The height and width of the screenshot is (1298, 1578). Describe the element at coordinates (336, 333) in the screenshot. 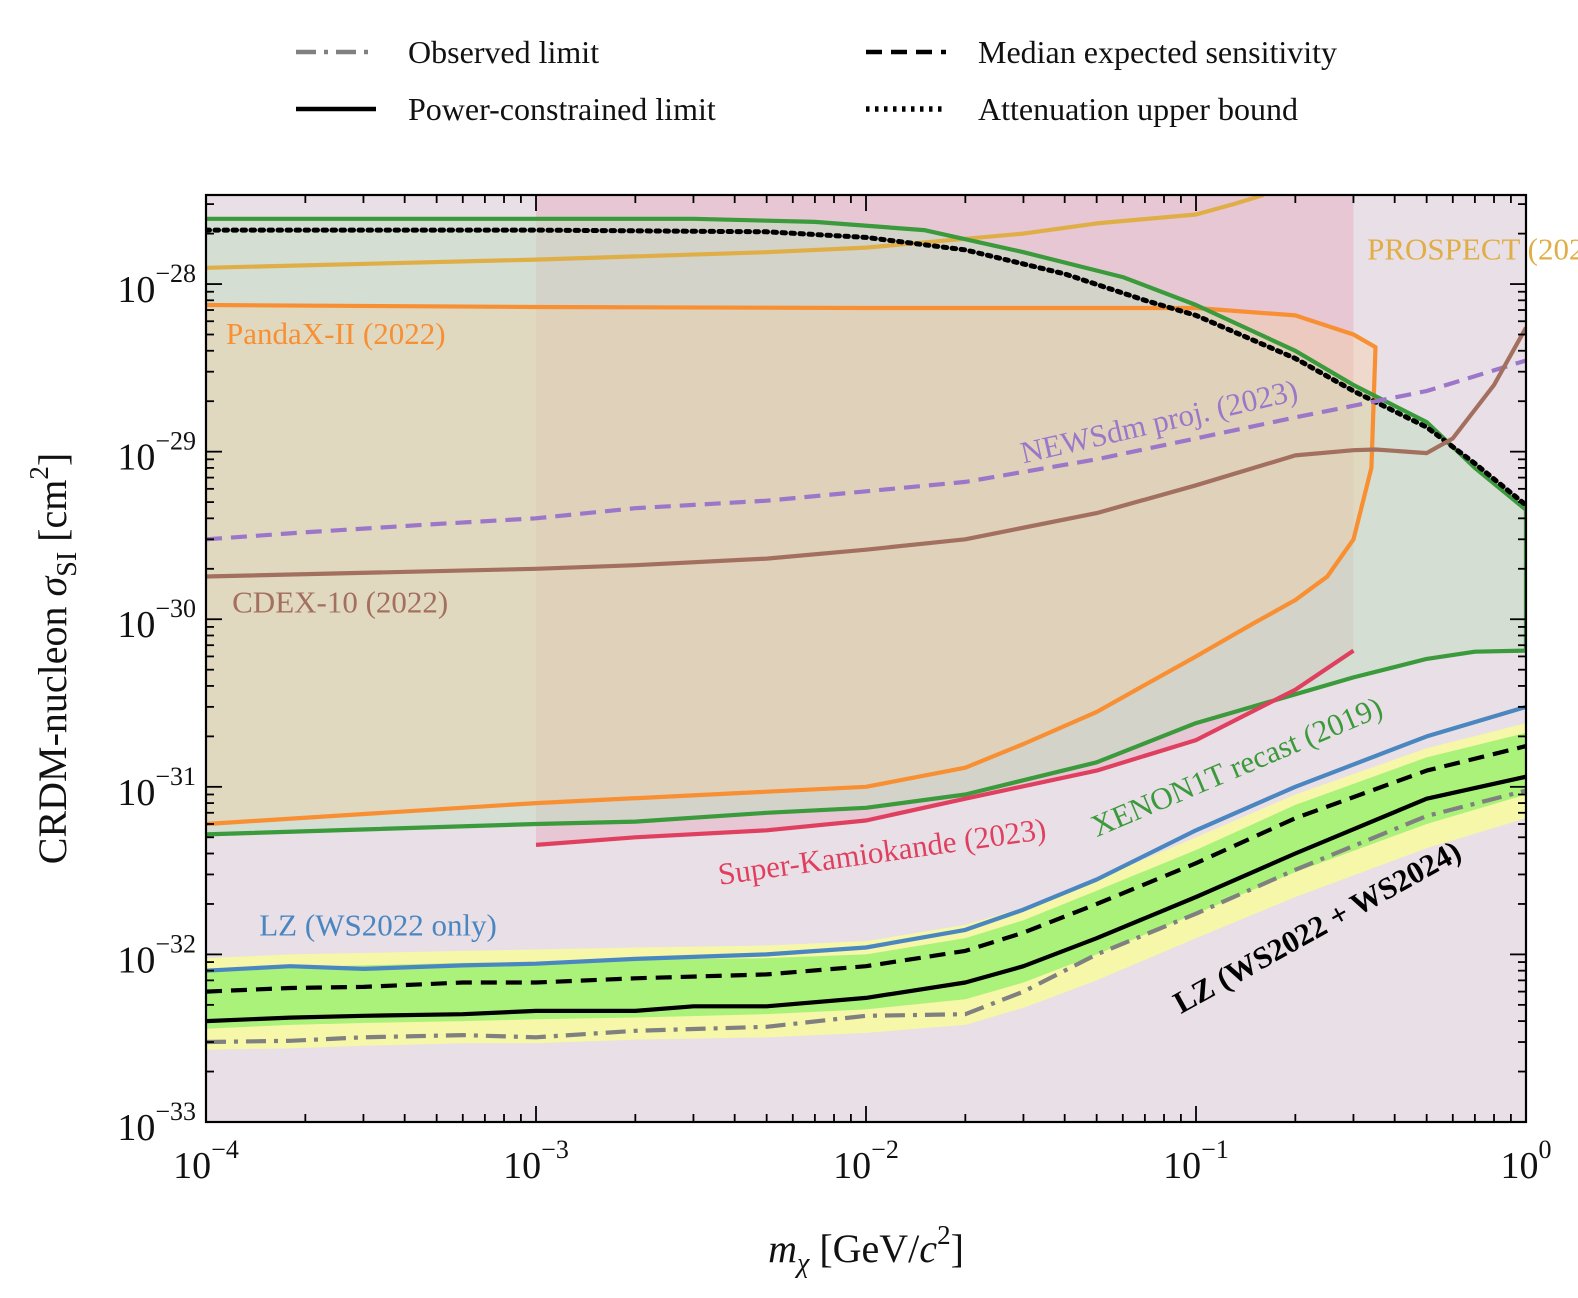

I see `annotation-pandax-ii-2022: PandaX-II (2022)` at that location.